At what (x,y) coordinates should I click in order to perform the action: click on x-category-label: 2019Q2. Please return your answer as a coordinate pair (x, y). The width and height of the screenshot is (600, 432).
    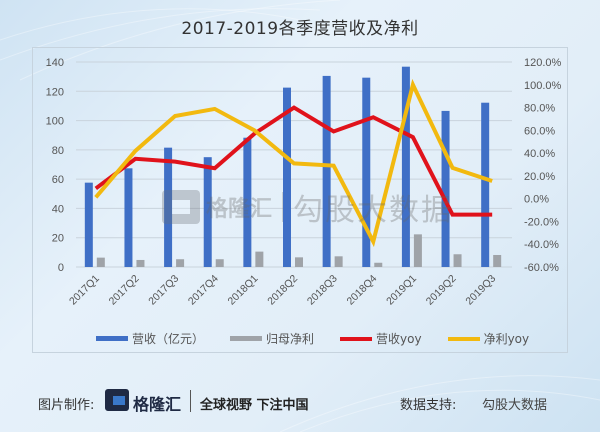
    Looking at the image, I should click on (441, 290).